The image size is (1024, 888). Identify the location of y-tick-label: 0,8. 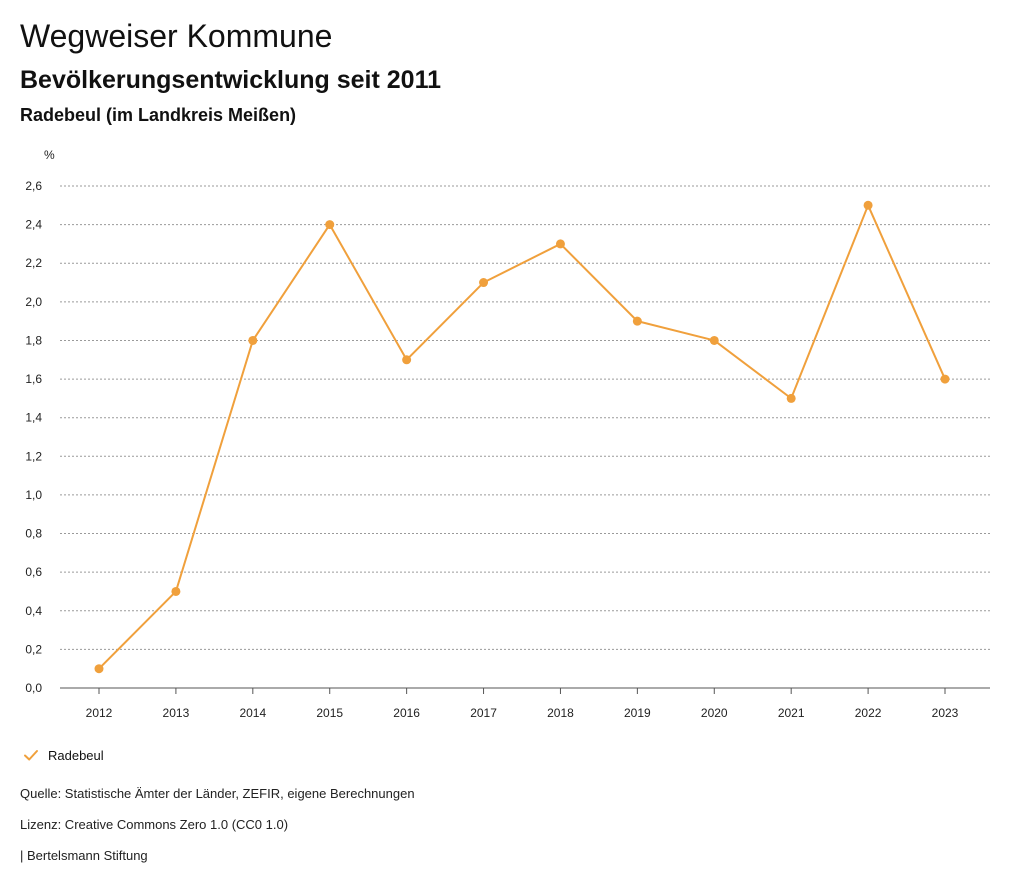
(33, 534).